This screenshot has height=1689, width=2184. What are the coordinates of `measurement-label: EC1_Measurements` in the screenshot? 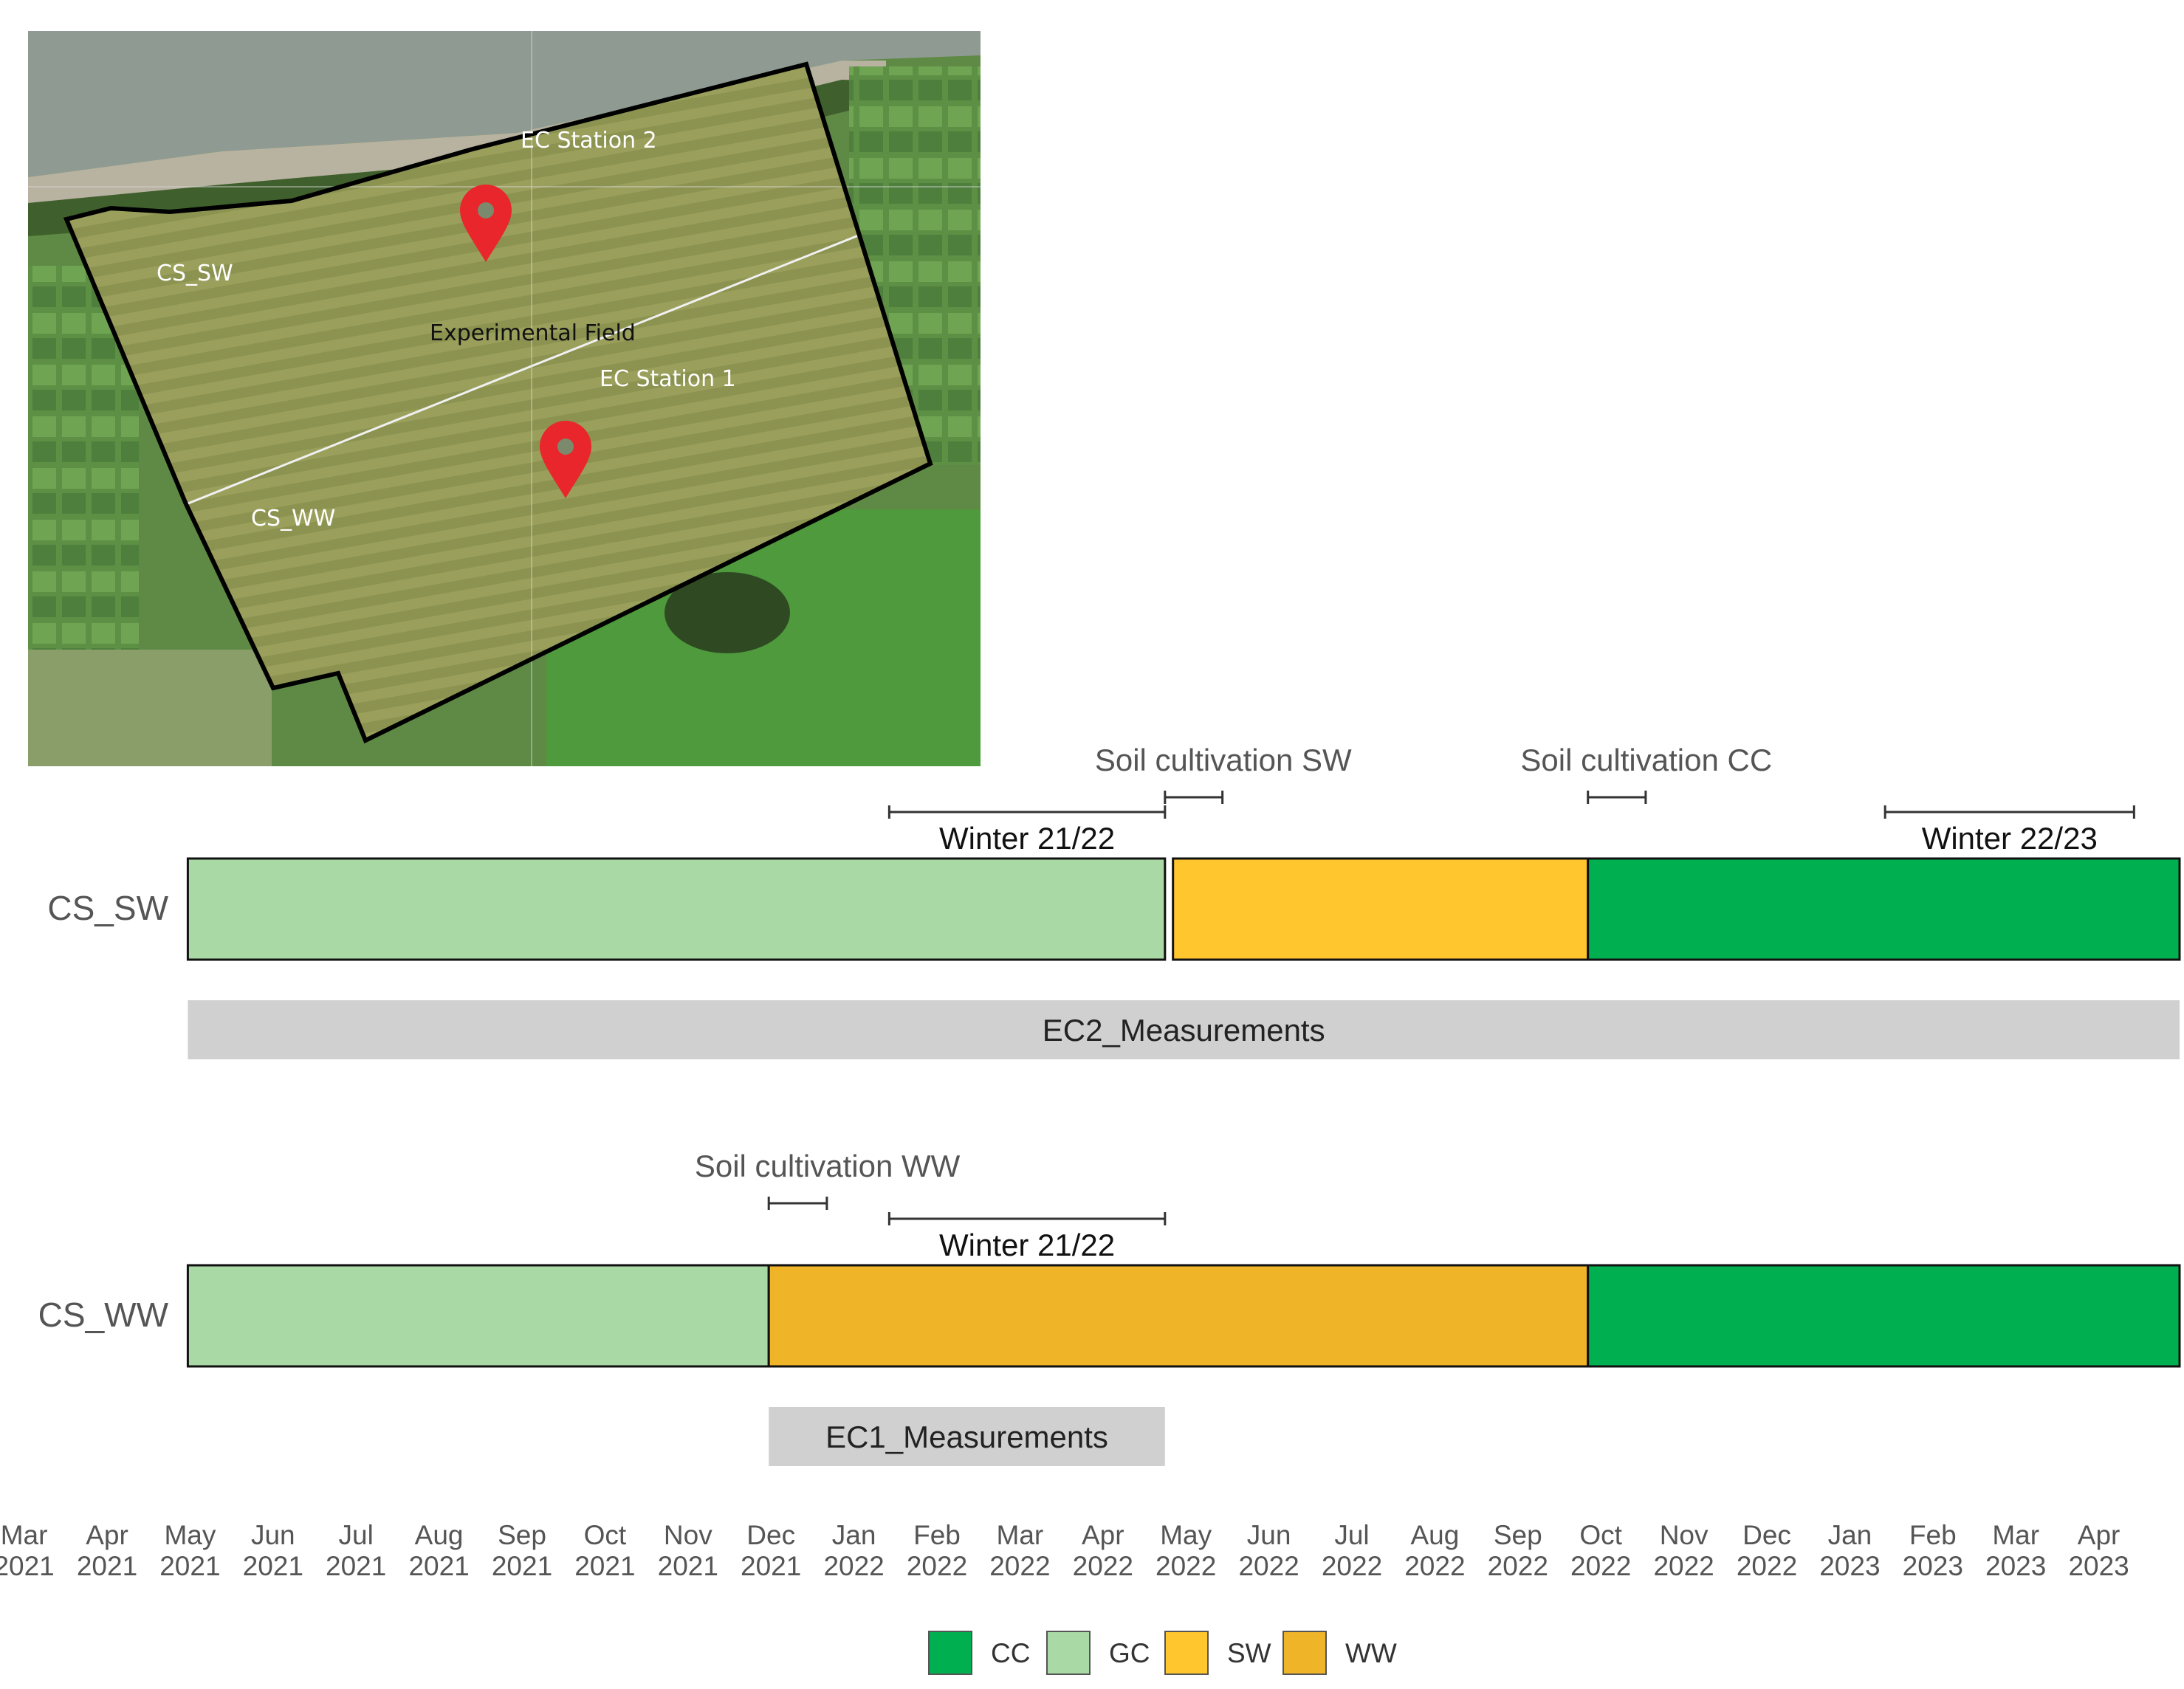 It's located at (967, 1437).